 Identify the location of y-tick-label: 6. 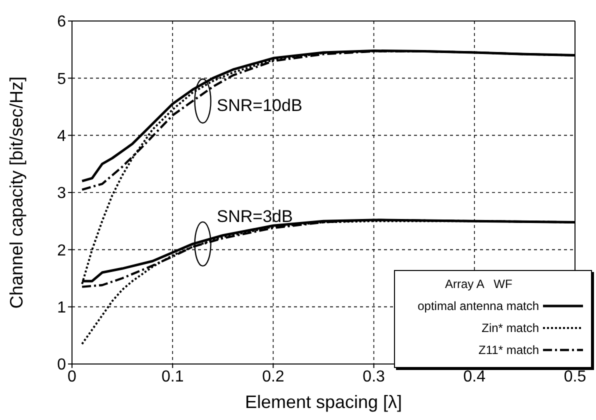
(61, 22).